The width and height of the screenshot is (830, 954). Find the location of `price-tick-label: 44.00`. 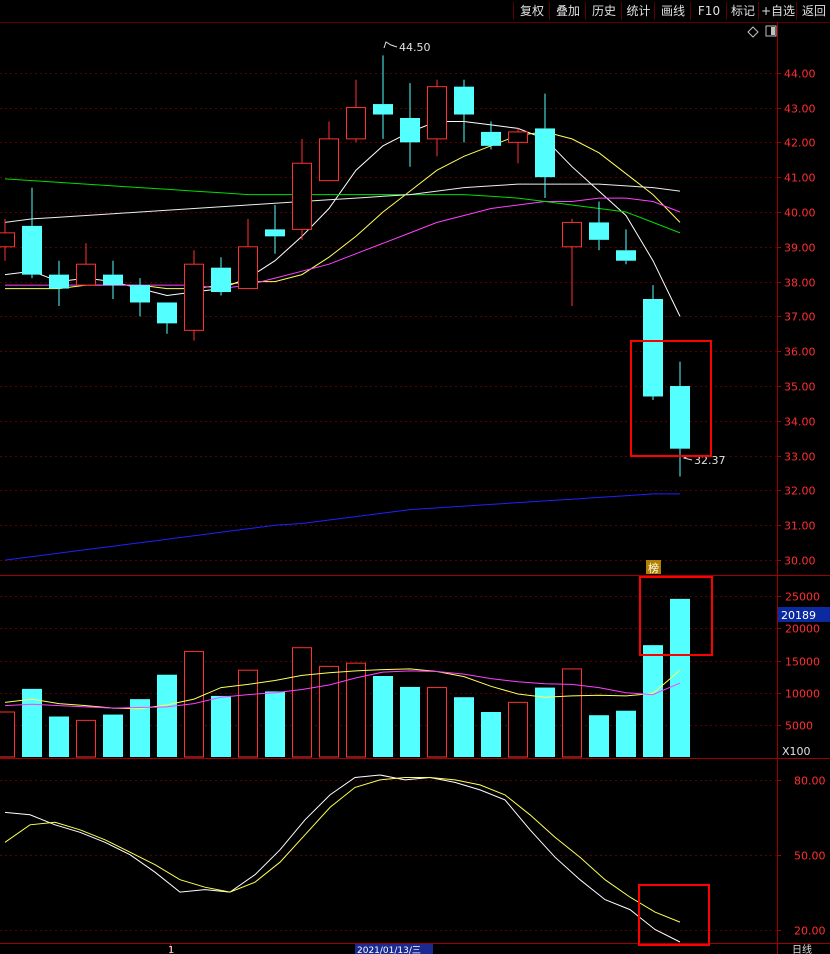

price-tick-label: 44.00 is located at coordinates (800, 74).